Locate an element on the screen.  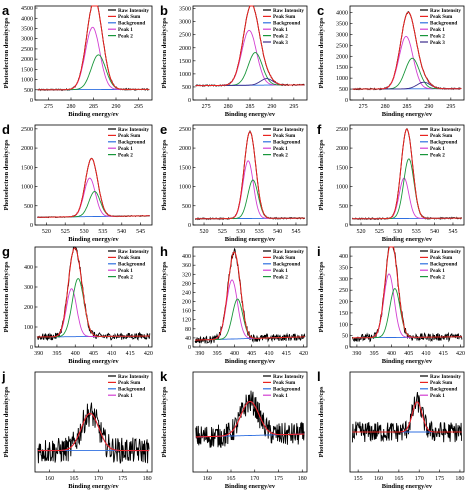
panel-letter: c is located at coordinates (320, 10).